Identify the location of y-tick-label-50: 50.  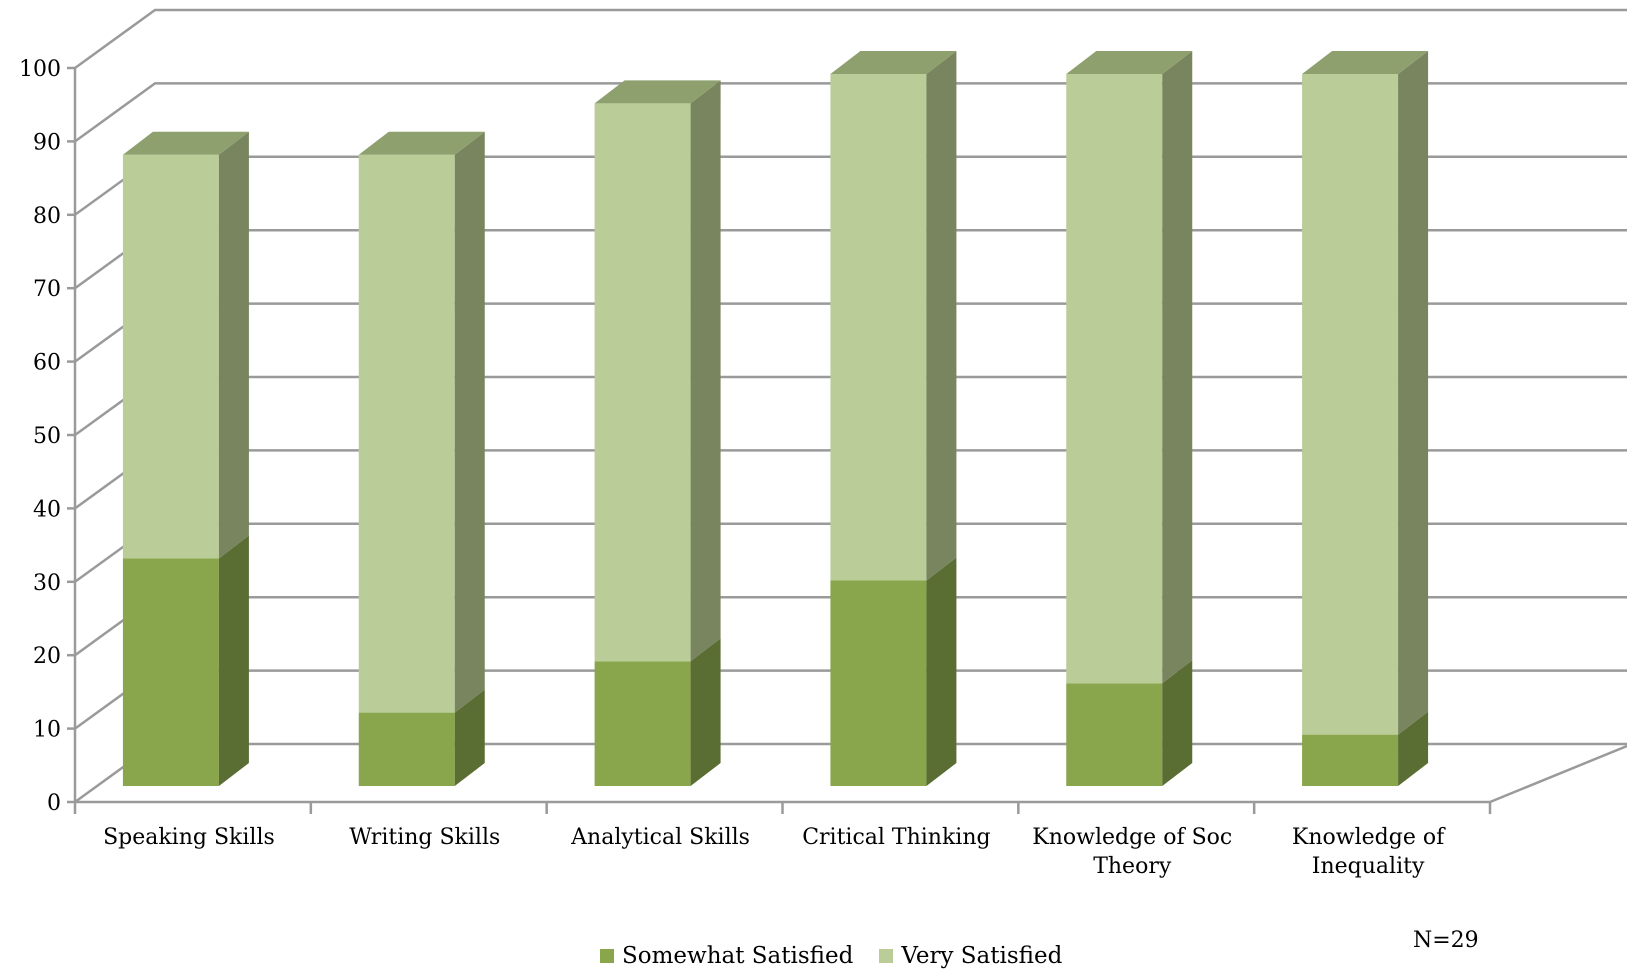
(47, 436).